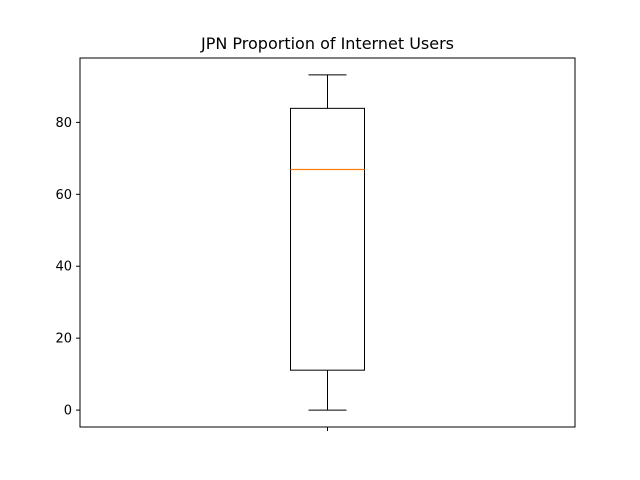 This screenshot has height=480, width=640. I want to click on chart-title: JPN Proportion of Internet Users, so click(327, 43).